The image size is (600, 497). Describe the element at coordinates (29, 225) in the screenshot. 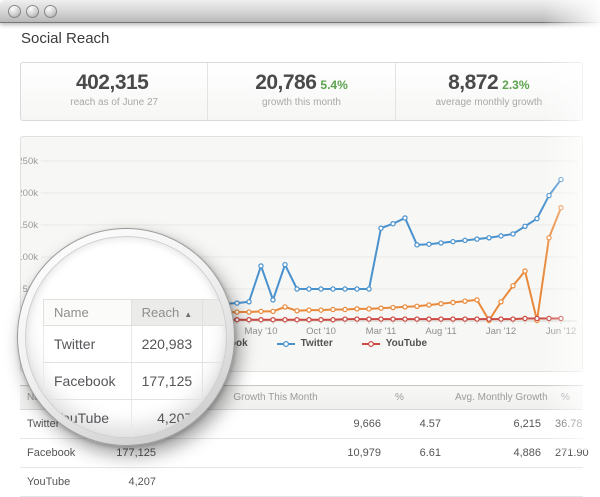

I see `svg-text: 150k` at that location.